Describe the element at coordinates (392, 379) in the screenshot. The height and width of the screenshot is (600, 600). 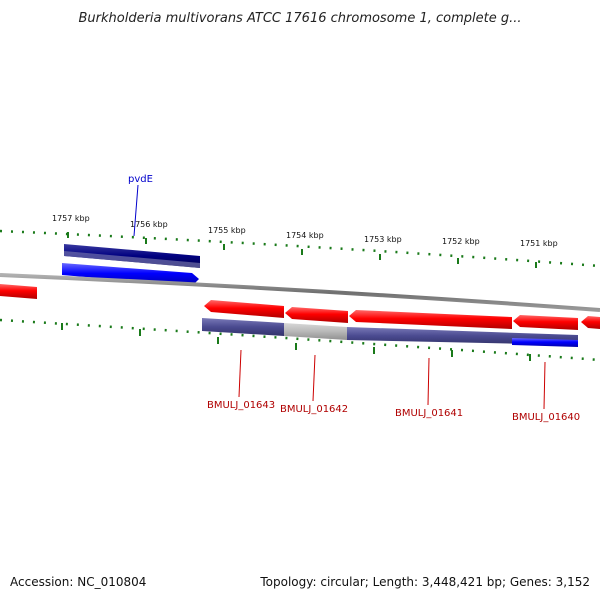
I see `gene-leader-lines` at that location.